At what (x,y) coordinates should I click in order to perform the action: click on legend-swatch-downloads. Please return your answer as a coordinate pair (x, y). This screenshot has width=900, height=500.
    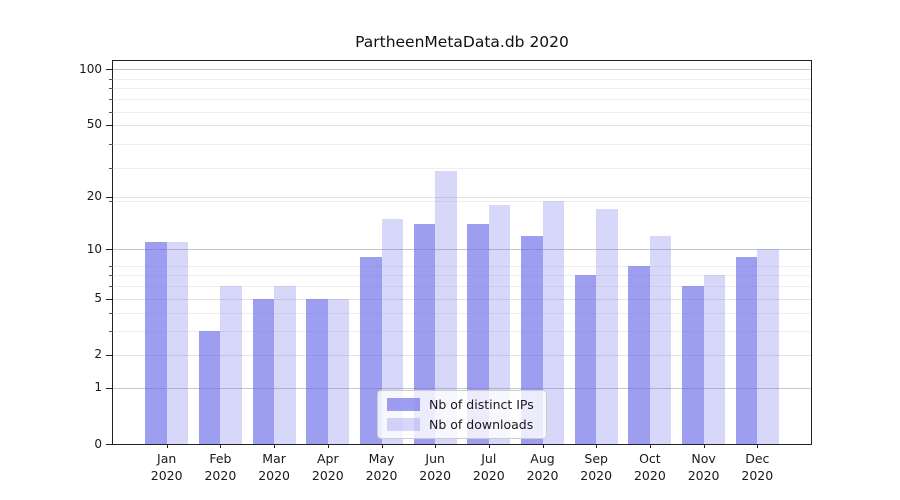
    Looking at the image, I should click on (403, 424).